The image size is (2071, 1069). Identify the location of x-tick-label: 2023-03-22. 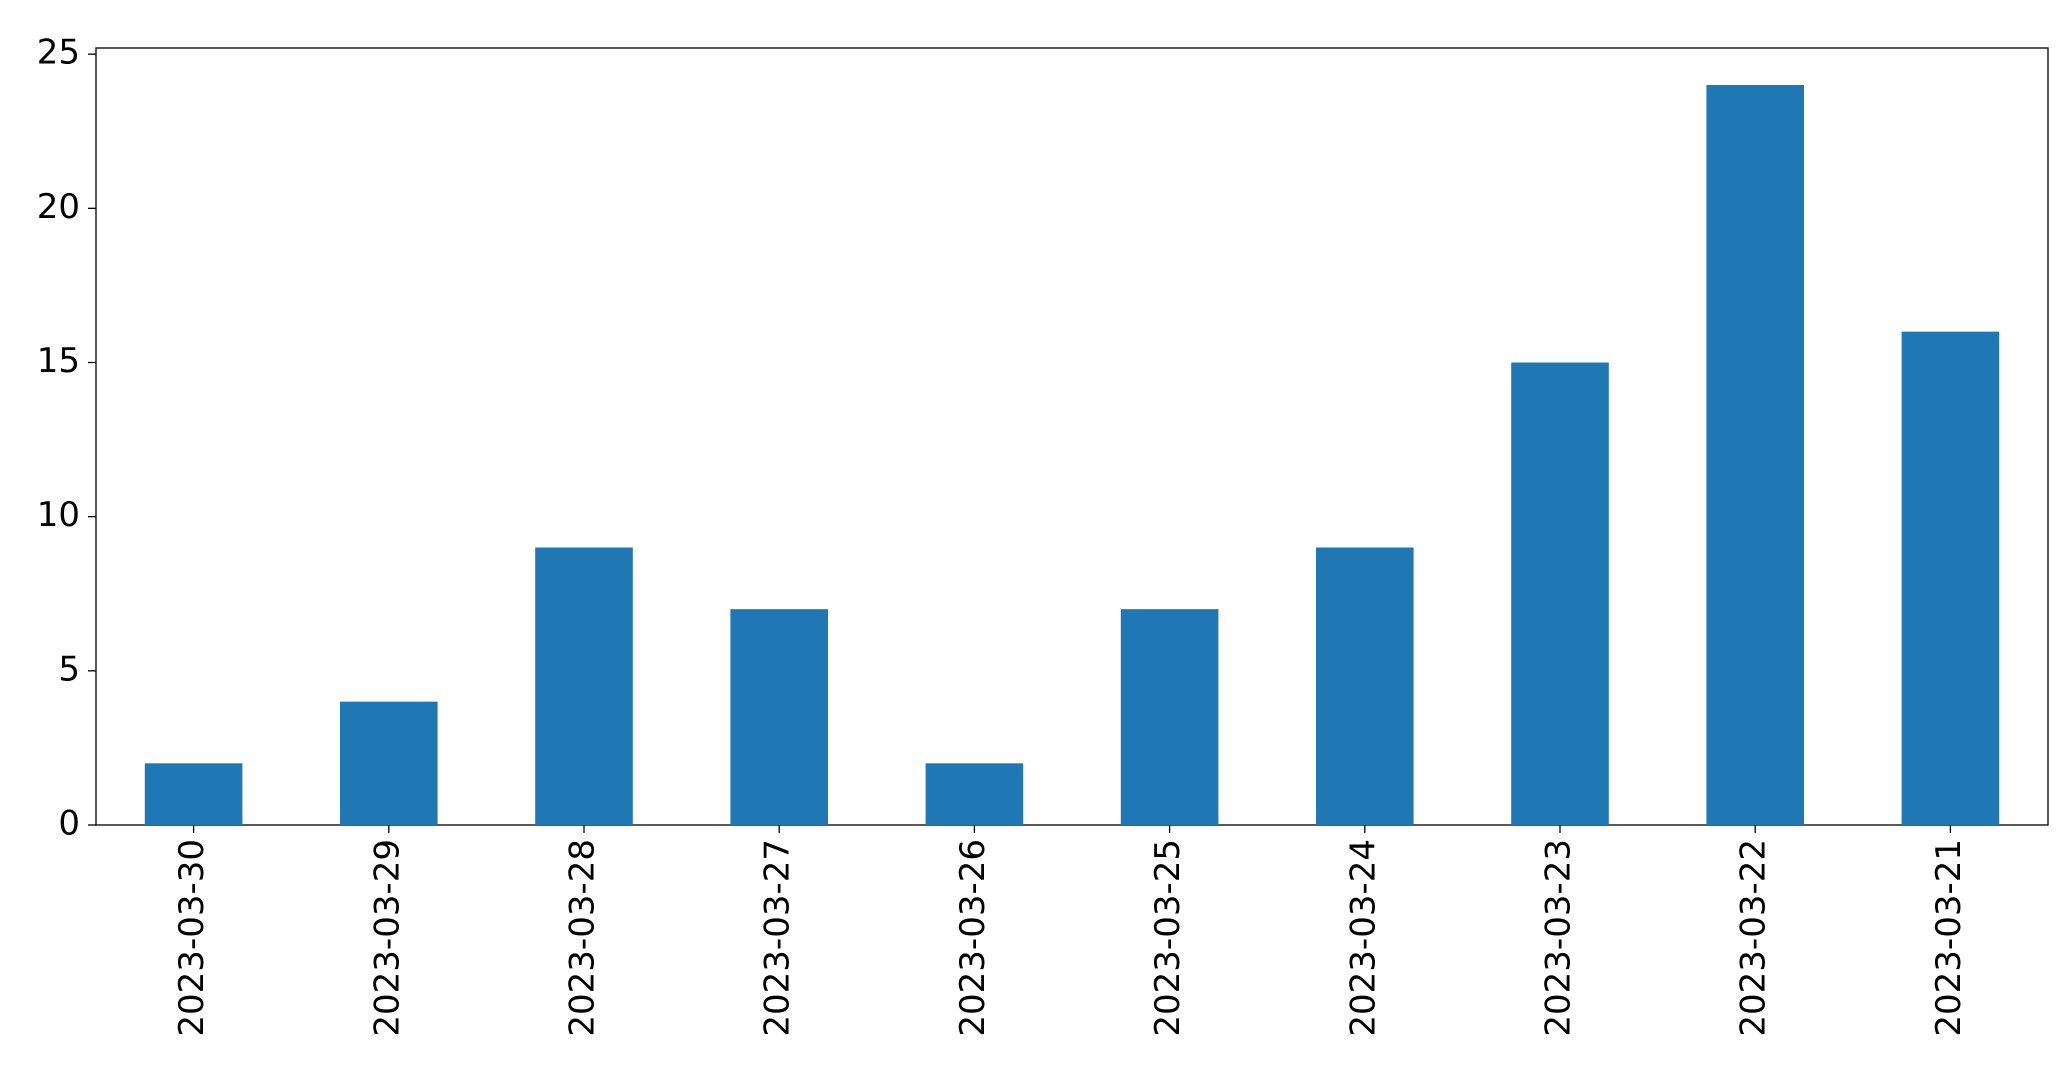
(1754, 938).